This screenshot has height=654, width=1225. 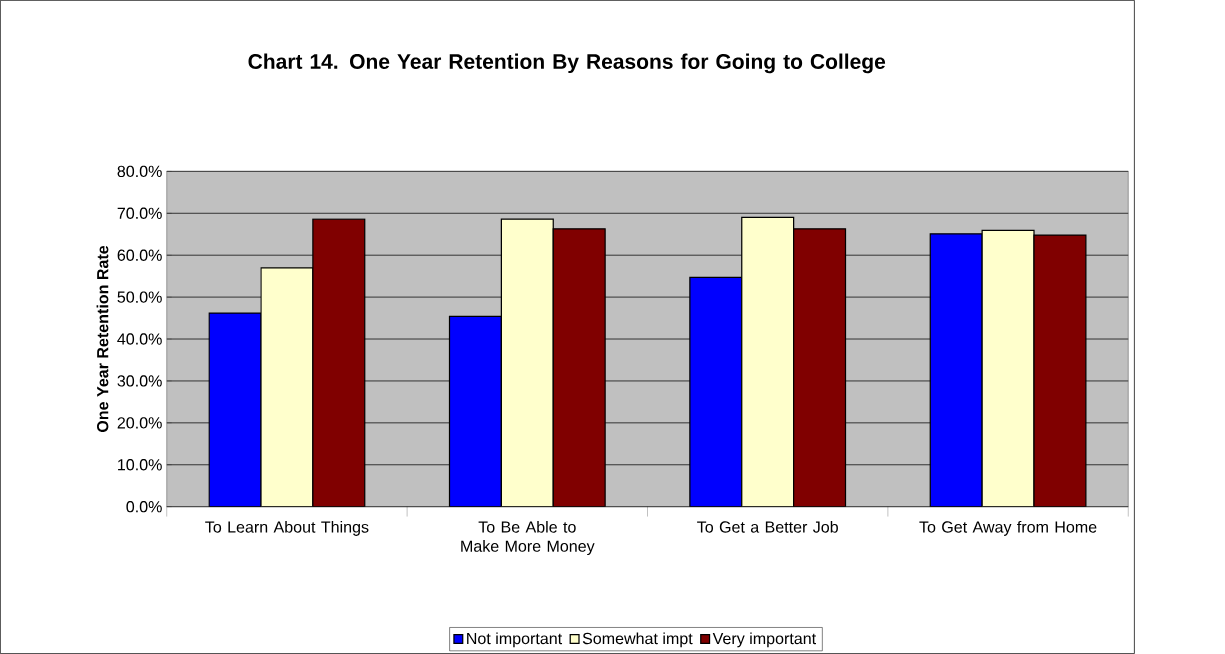 What do you see at coordinates (144, 507) in the screenshot?
I see `y-tick-label: 0.0%` at bounding box center [144, 507].